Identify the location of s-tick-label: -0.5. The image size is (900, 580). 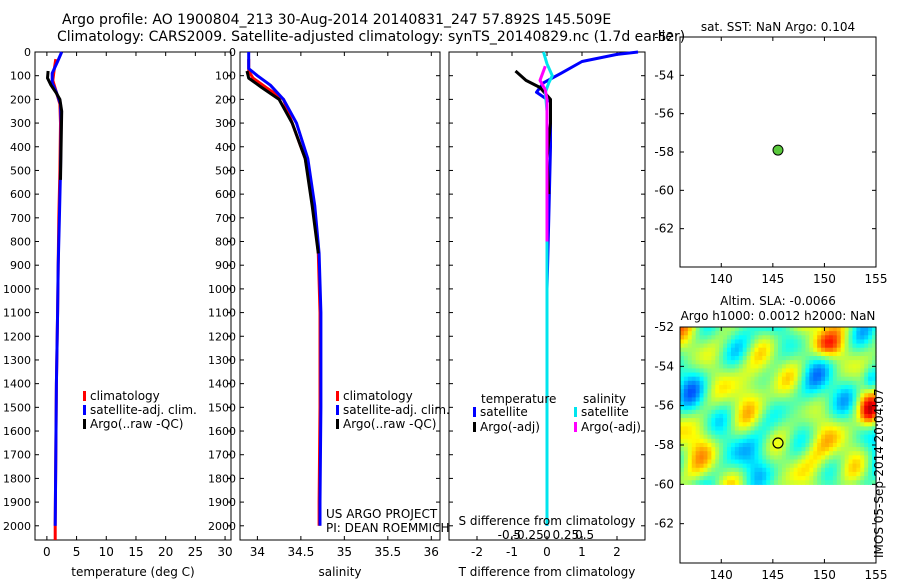
(509, 535).